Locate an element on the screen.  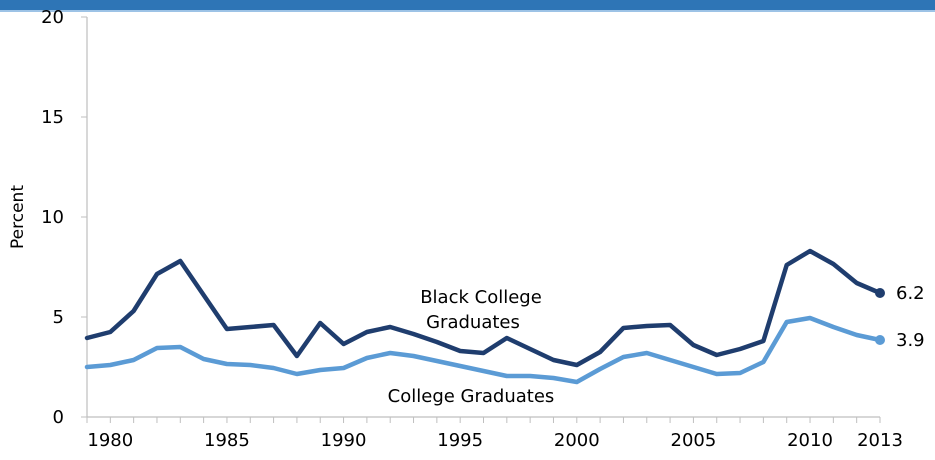
y-tick-label: 5 is located at coordinates (58, 317).